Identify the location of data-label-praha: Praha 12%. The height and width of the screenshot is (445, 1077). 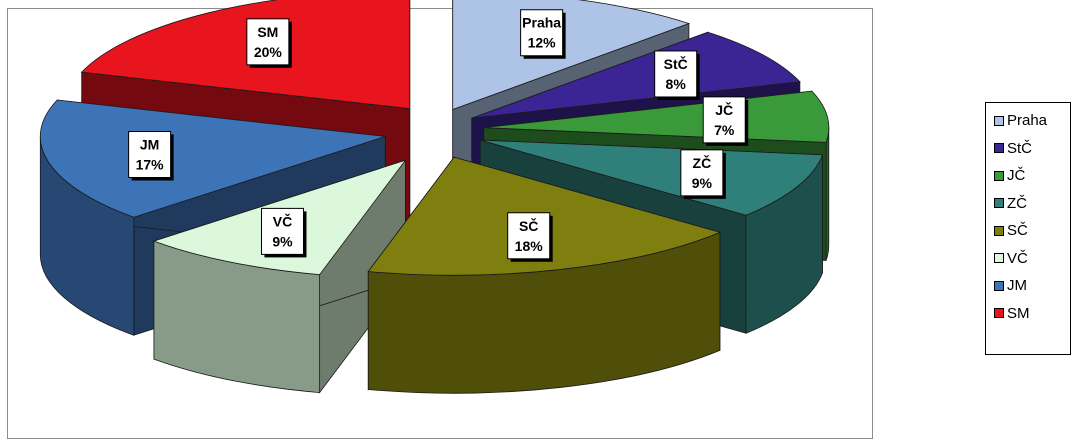
(543, 34).